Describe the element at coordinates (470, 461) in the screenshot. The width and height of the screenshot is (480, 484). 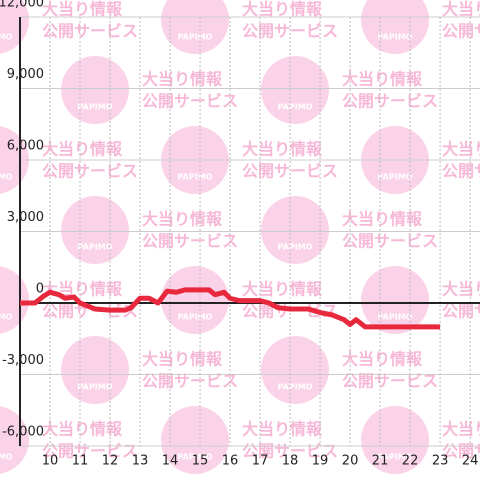
I see `x-tick-label: 24` at that location.